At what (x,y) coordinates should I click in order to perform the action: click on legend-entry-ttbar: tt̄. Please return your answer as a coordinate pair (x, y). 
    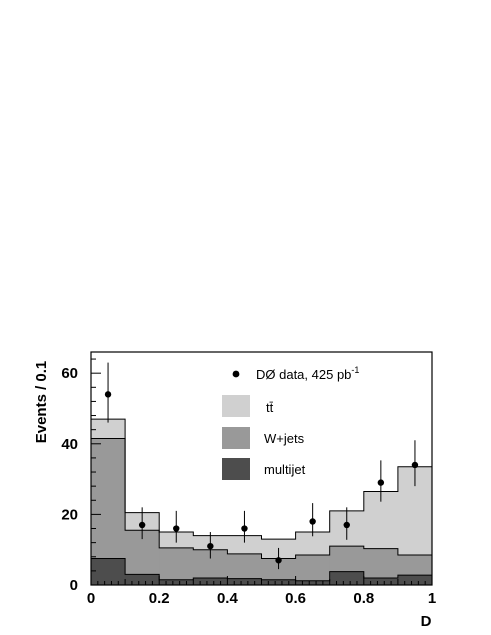
    Looking at the image, I should click on (248, 406).